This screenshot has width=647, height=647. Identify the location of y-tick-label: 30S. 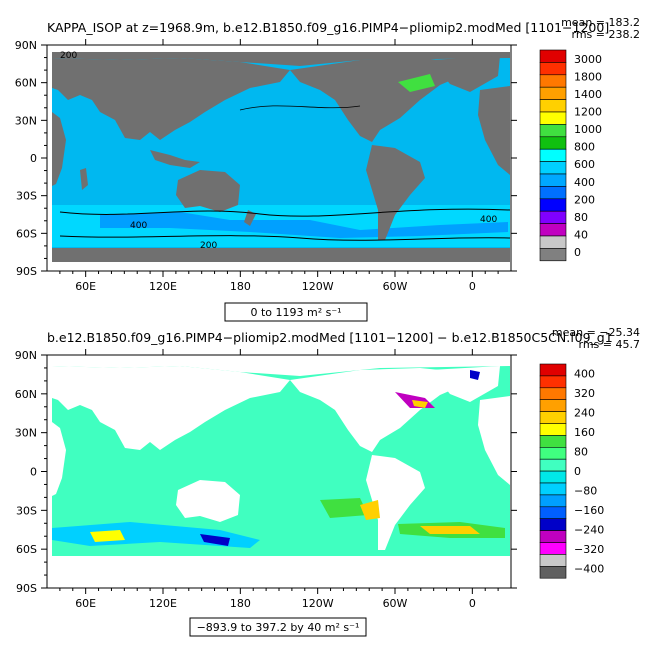
(26, 510).